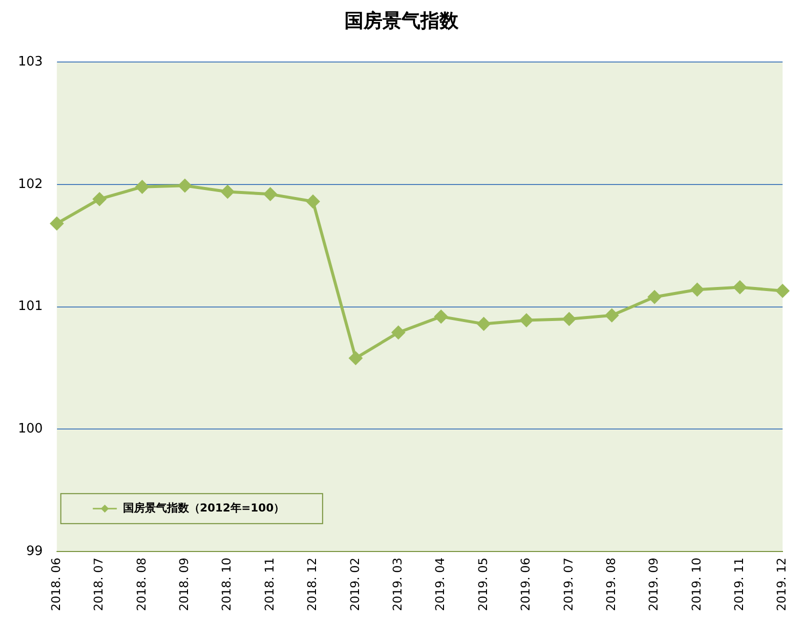  Describe the element at coordinates (397, 584) in the screenshot. I see `x-tick-label: 2019. 03` at that location.